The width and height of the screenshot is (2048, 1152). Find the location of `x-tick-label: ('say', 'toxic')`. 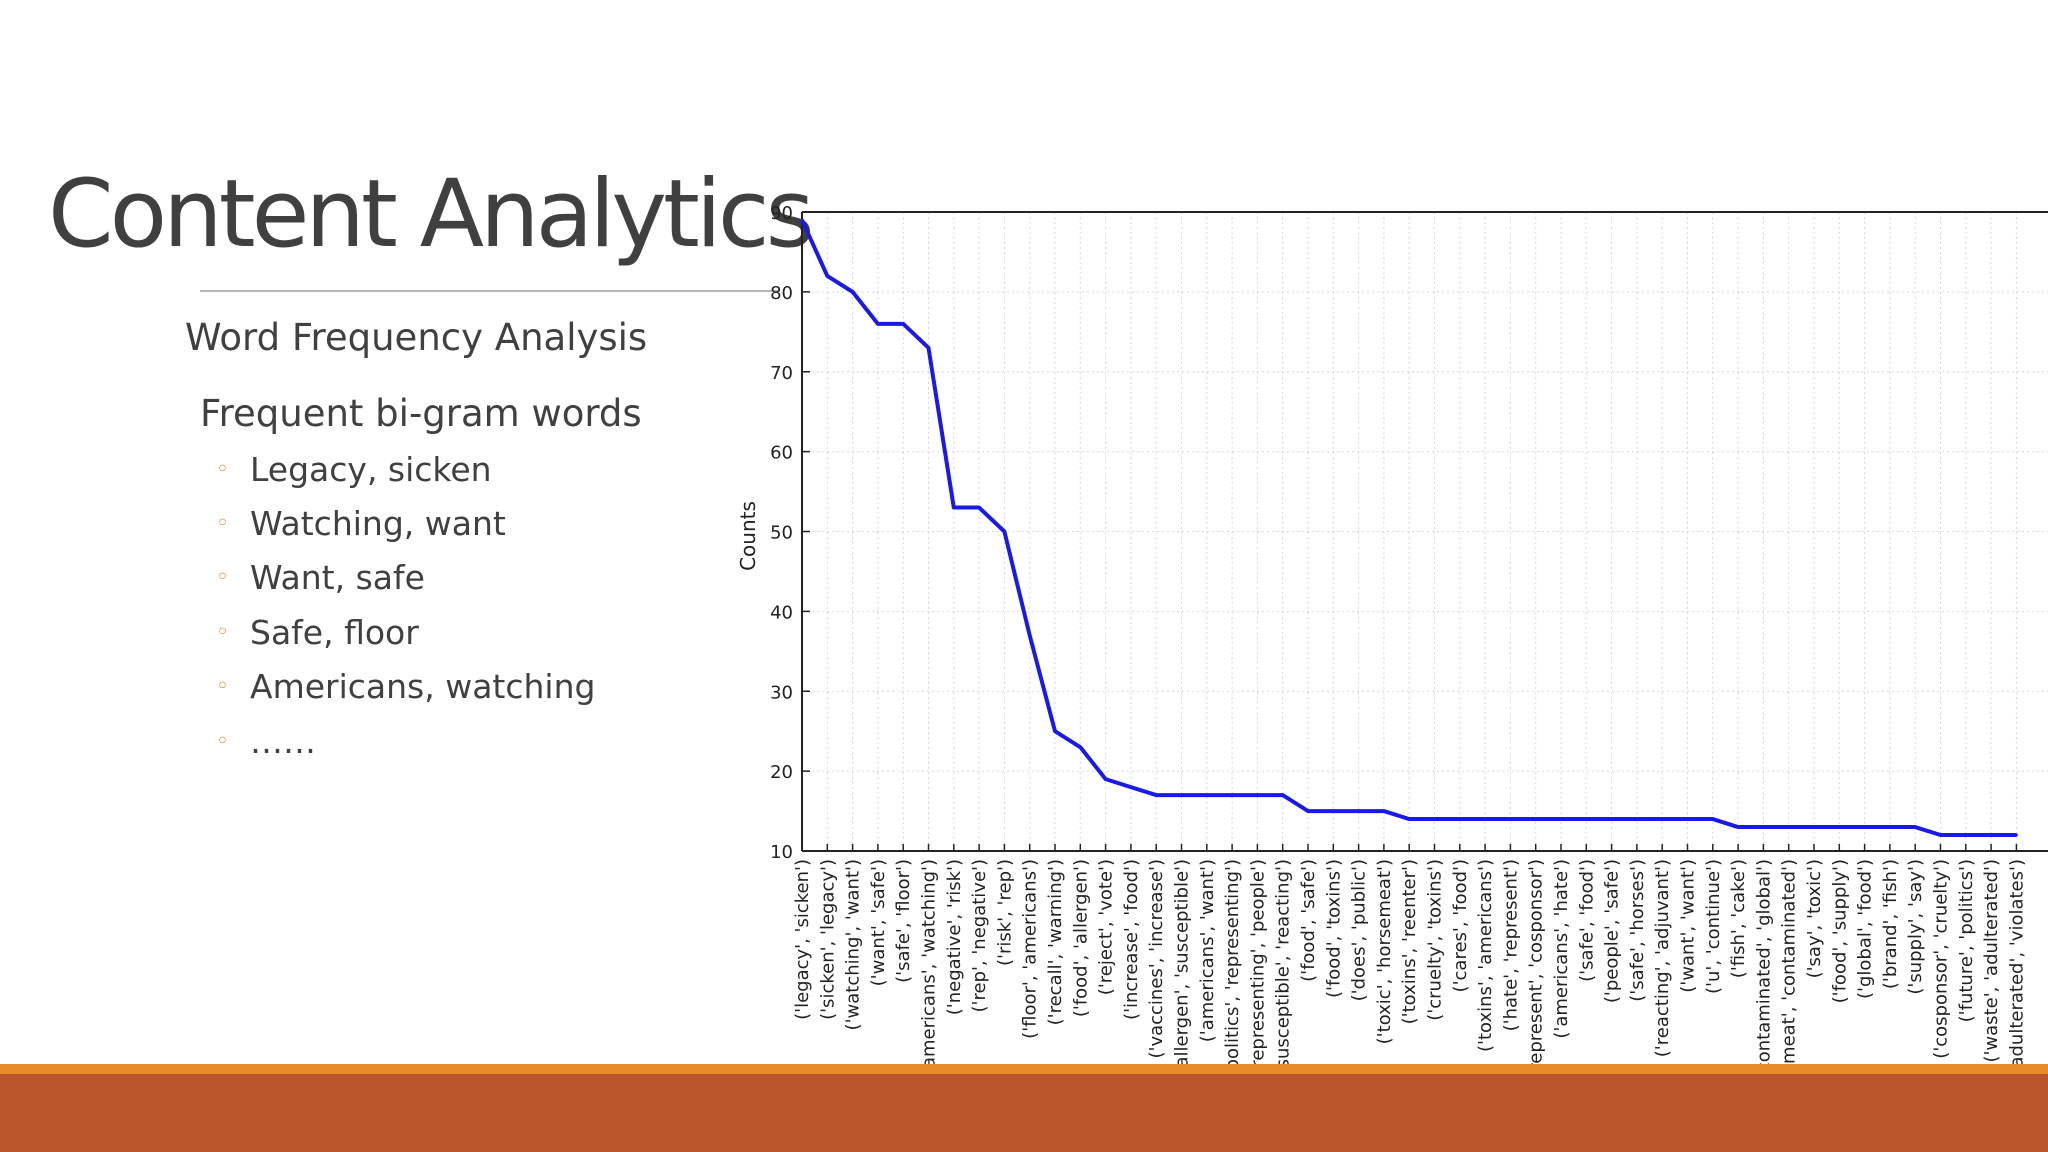

x-tick-label: ('say', 'toxic') is located at coordinates (1814, 918).